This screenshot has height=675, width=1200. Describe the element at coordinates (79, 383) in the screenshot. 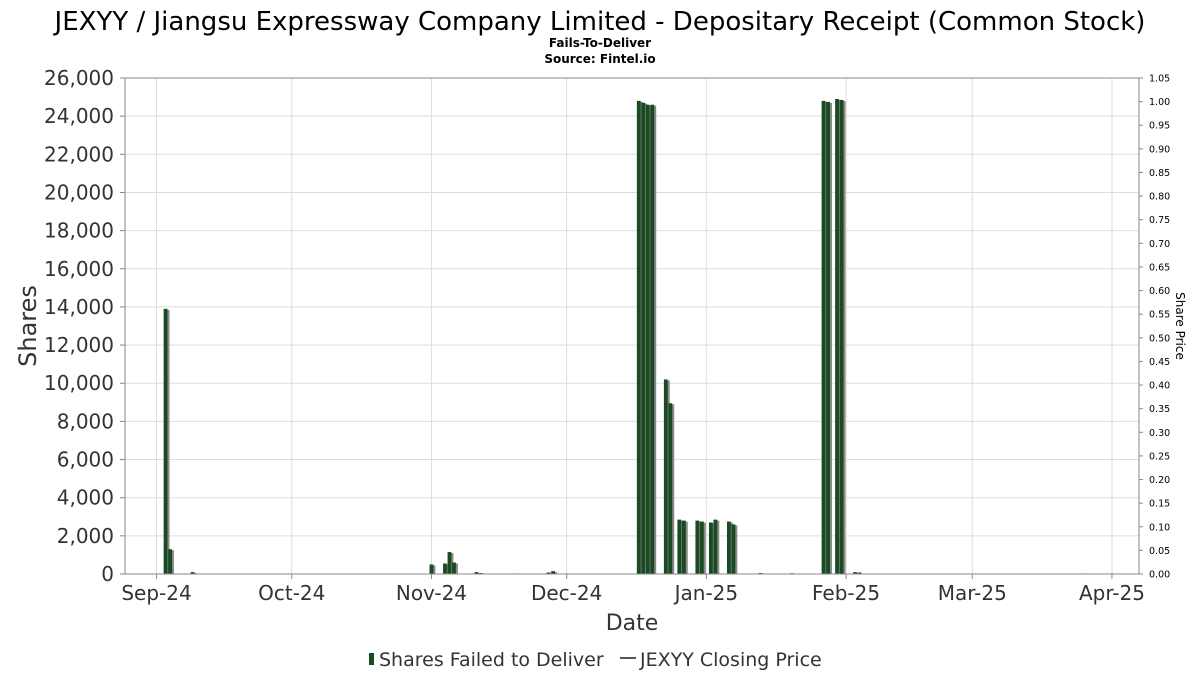

I see `y-tick-label: 10,000` at that location.